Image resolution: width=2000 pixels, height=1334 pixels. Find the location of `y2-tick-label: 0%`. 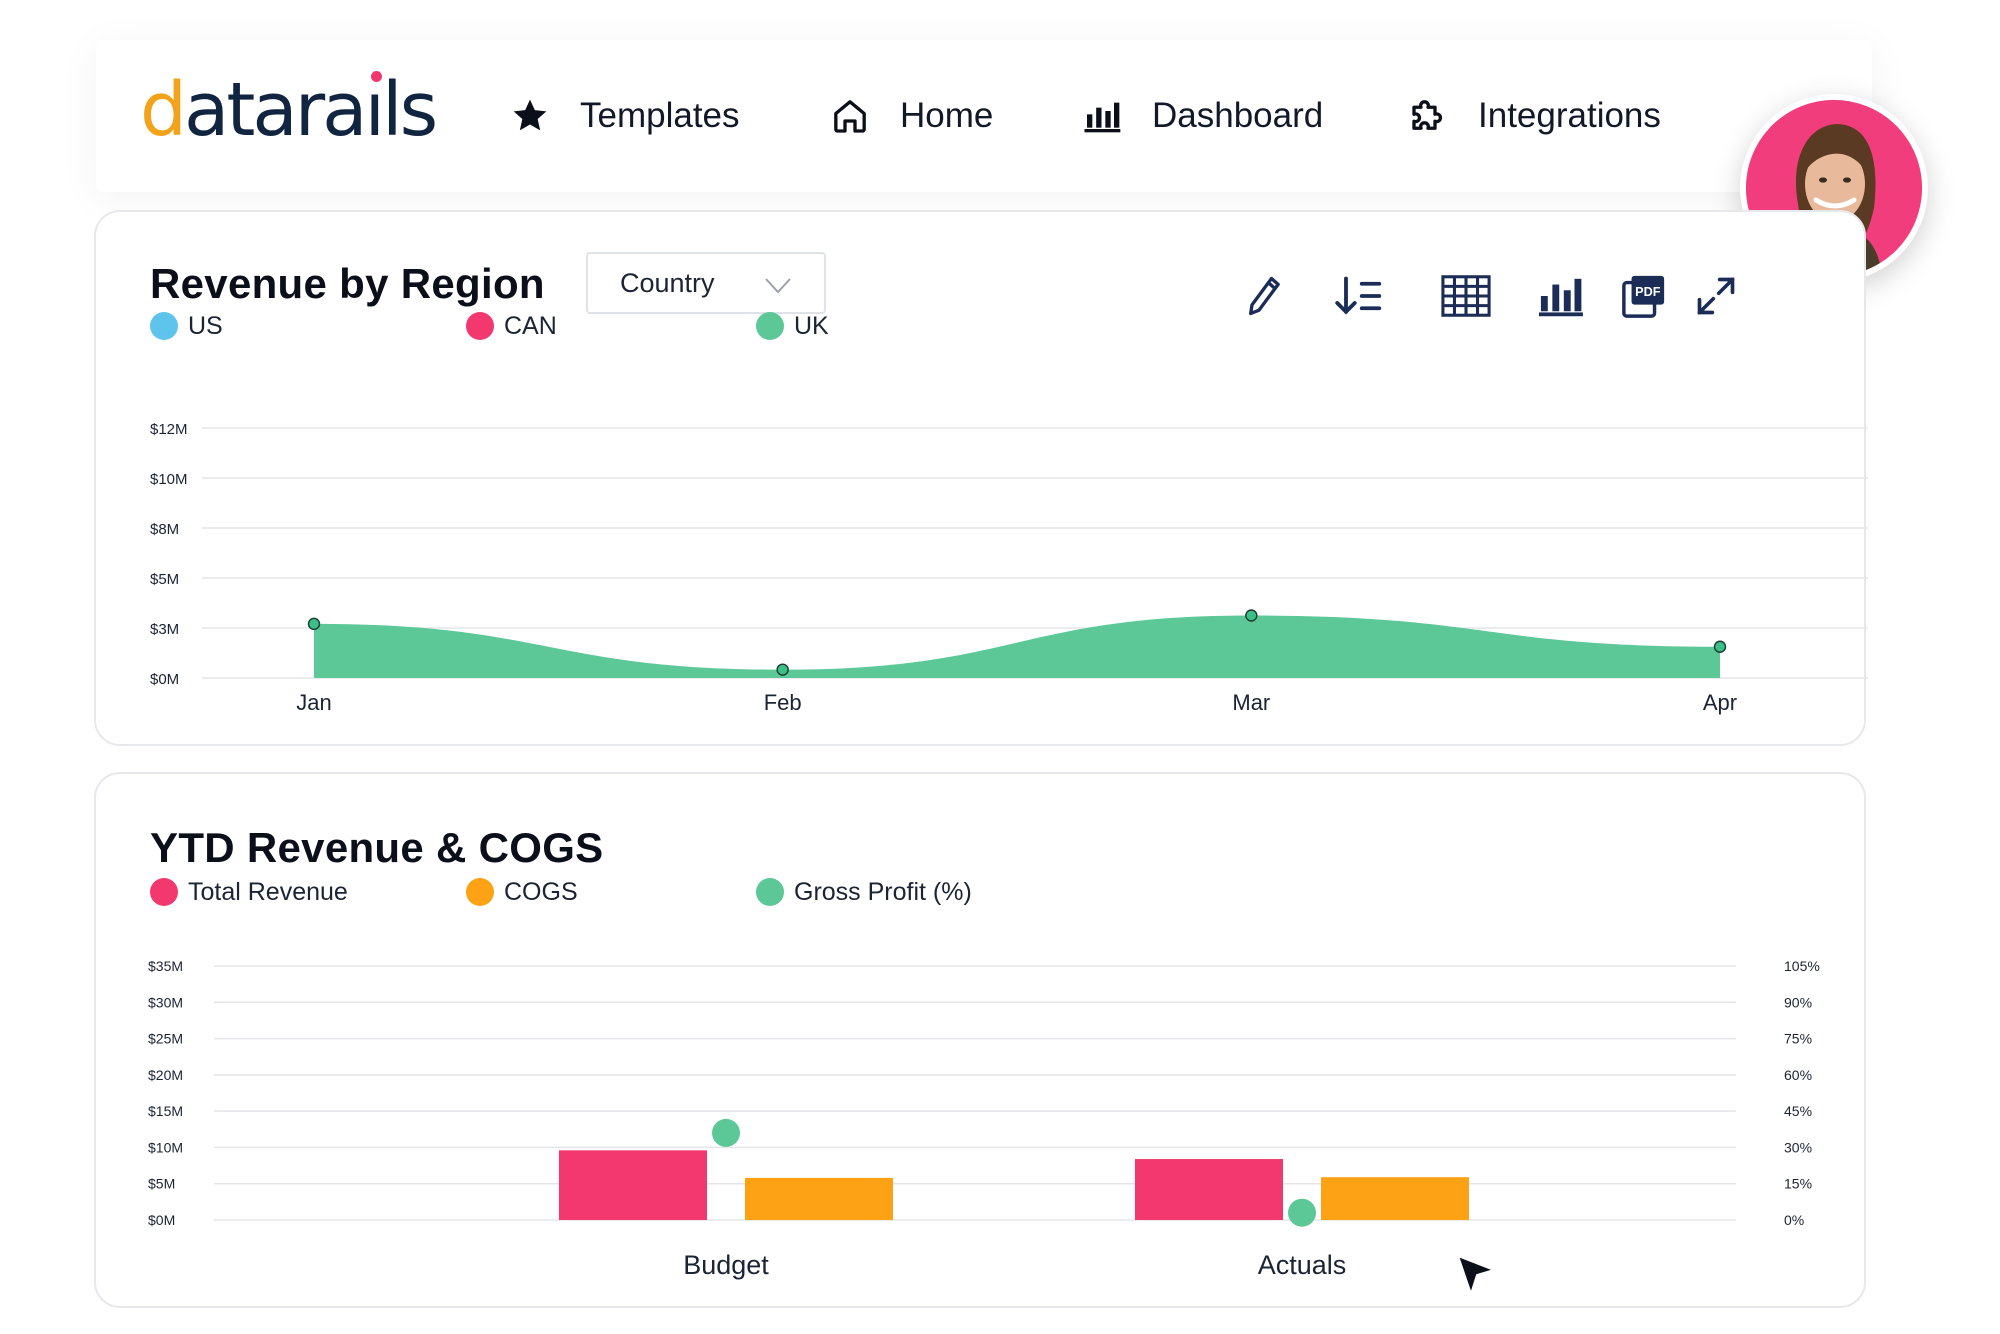

y2-tick-label: 0% is located at coordinates (1794, 1220).